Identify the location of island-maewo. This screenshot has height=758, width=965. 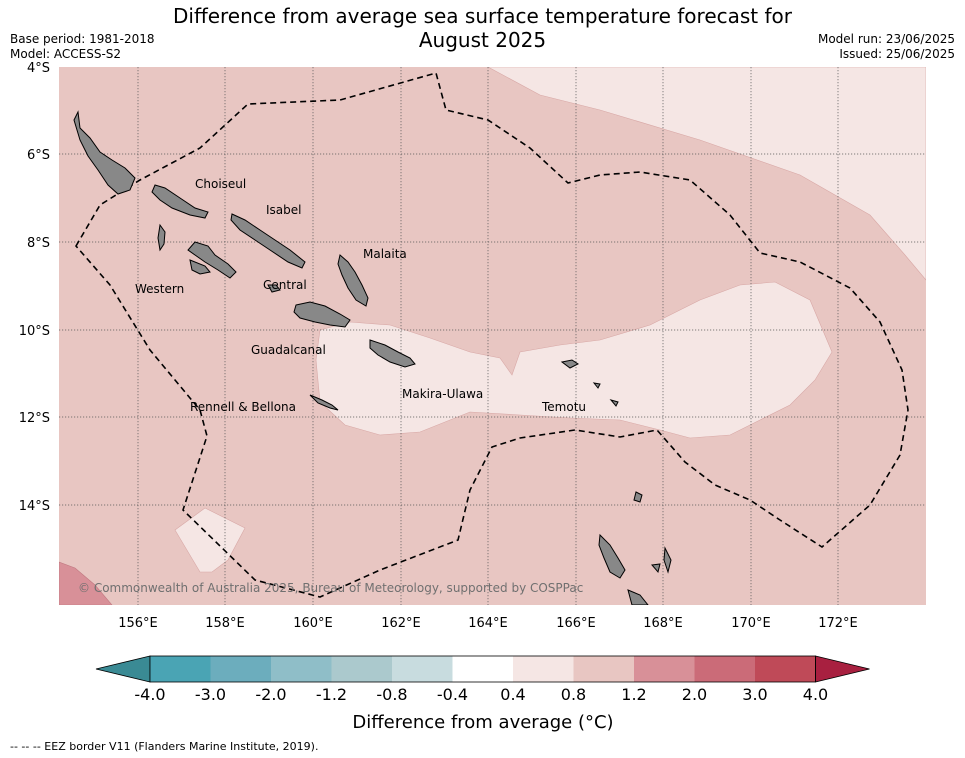
(656, 568).